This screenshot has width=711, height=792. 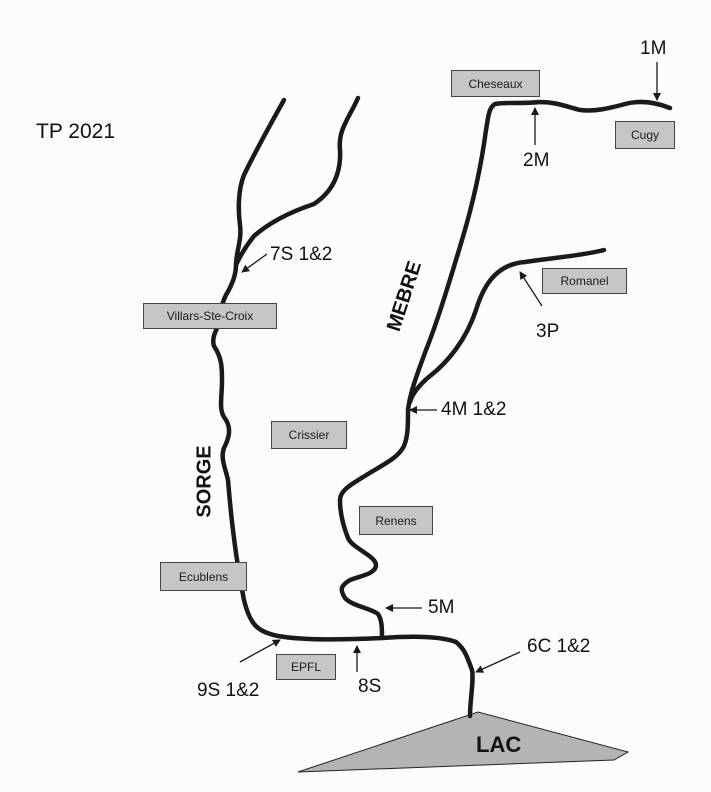 What do you see at coordinates (507, 326) in the screenshot?
I see `mebre-tributary` at bounding box center [507, 326].